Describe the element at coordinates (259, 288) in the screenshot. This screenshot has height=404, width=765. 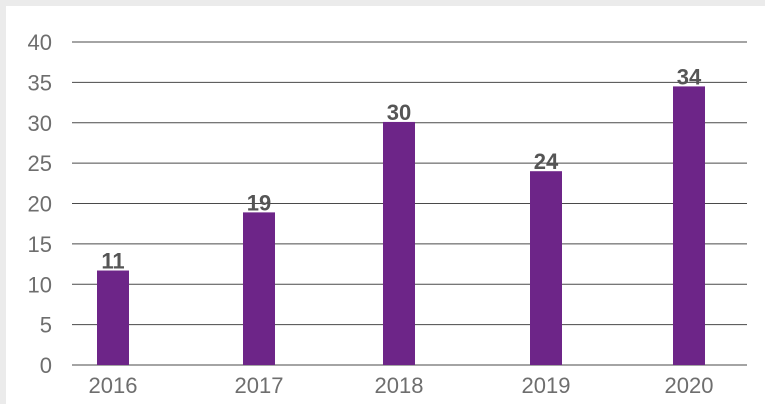
I see `bar-2017` at that location.